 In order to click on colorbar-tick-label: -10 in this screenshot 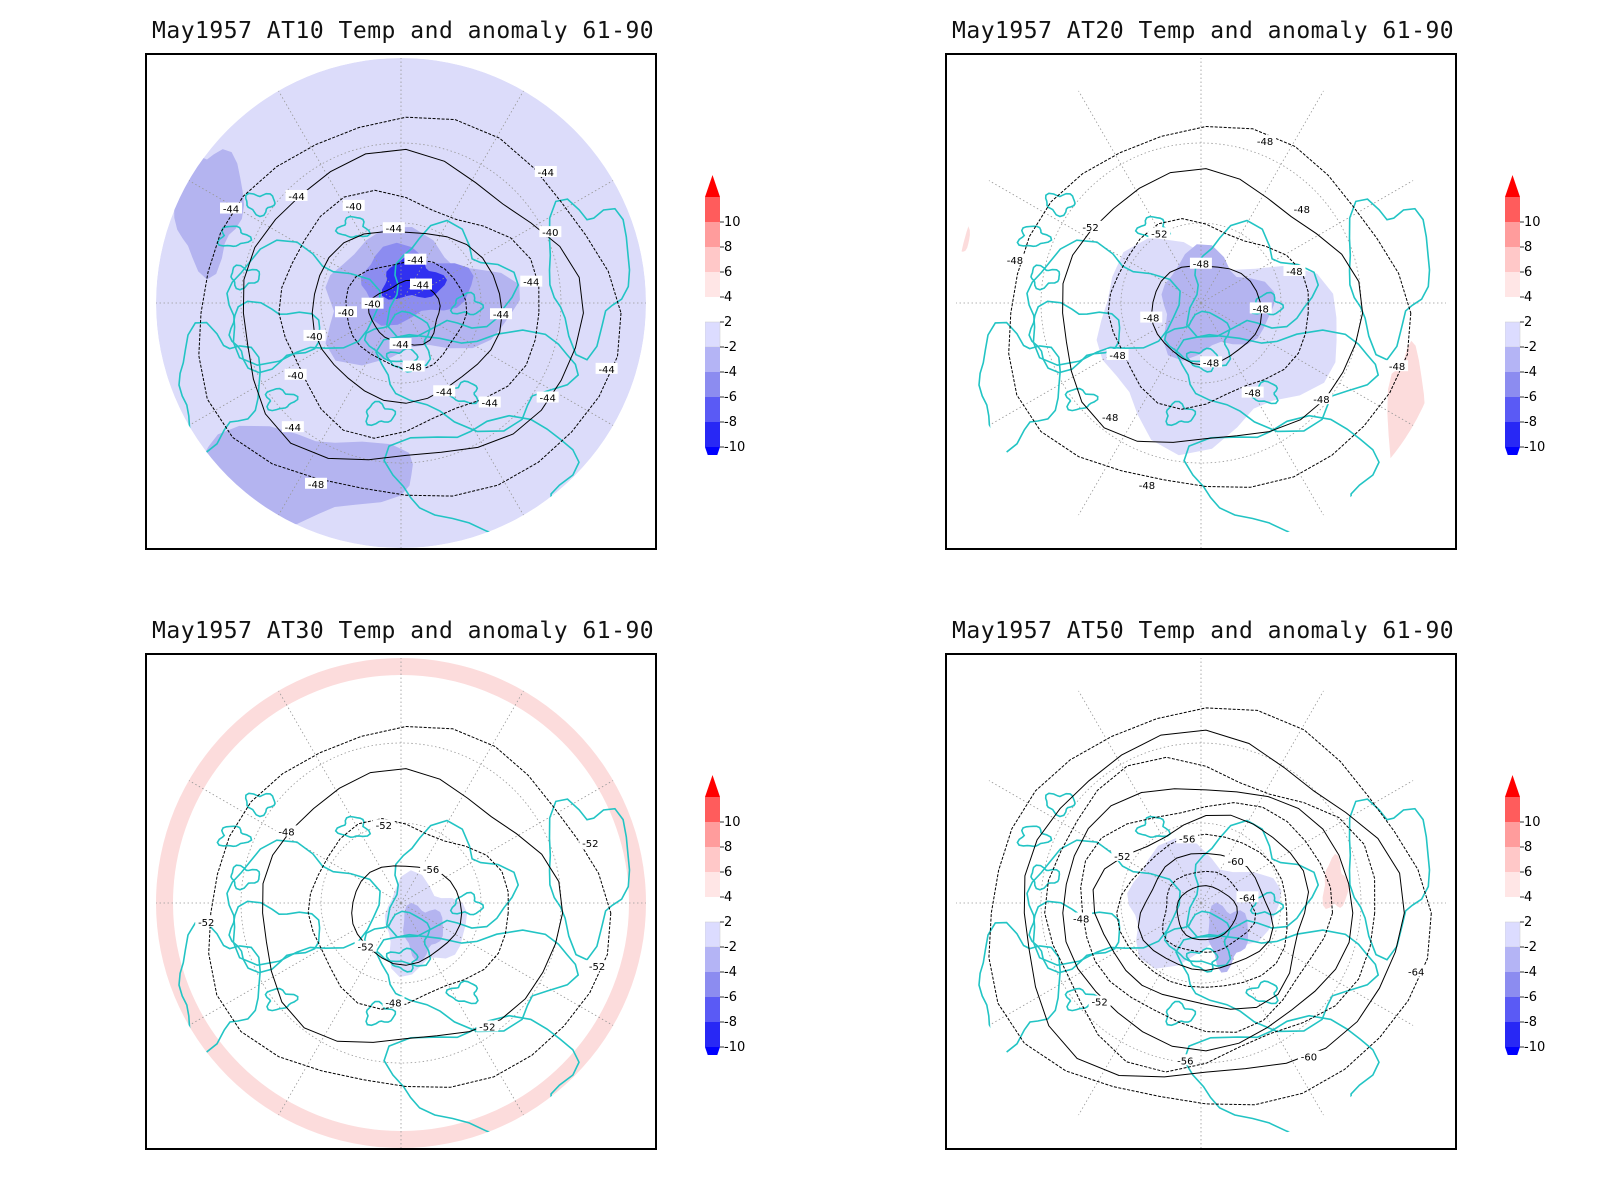, I will do `click(1534, 447)`.